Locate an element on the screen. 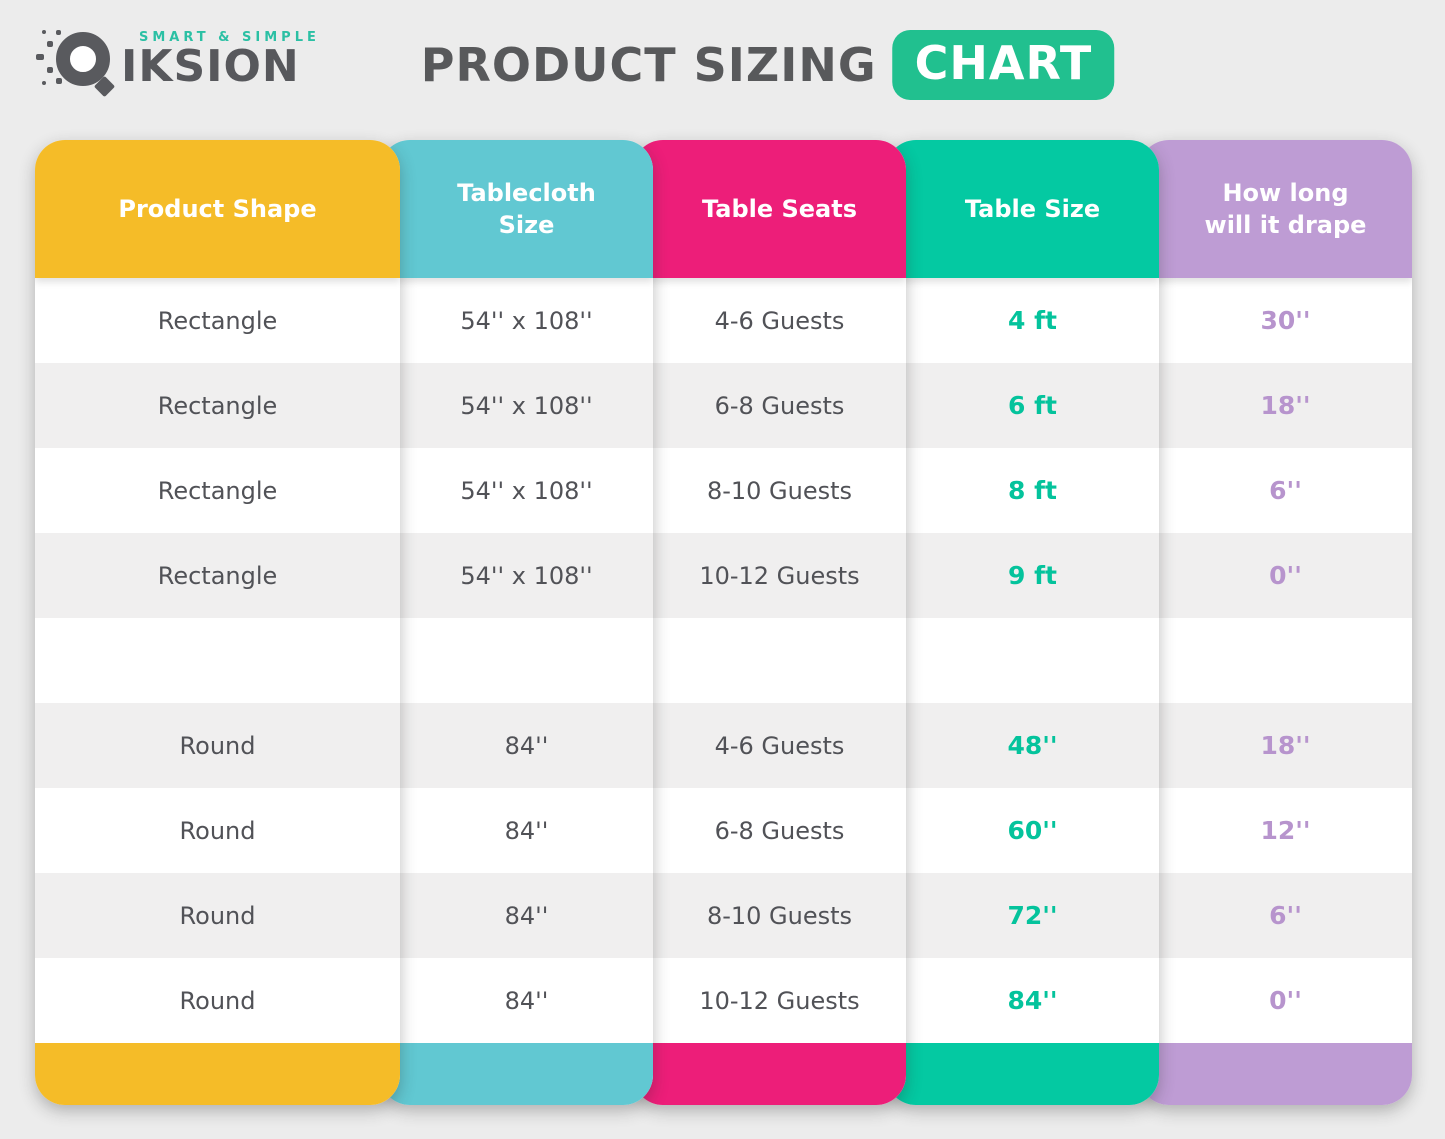 Image resolution: width=1445 pixels, height=1139 pixels. table-cell-size: 48'' is located at coordinates (1022, 745).